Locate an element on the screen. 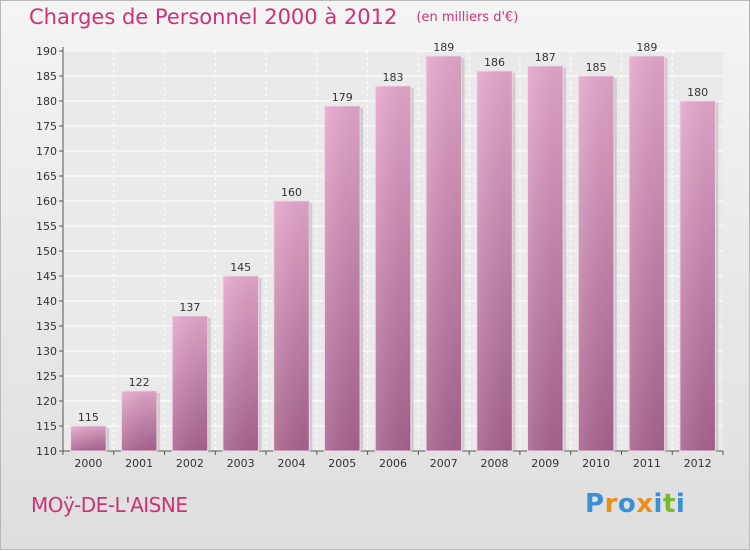 Image resolution: width=750 pixels, height=551 pixels. bar-value-label: 160 is located at coordinates (291, 192).